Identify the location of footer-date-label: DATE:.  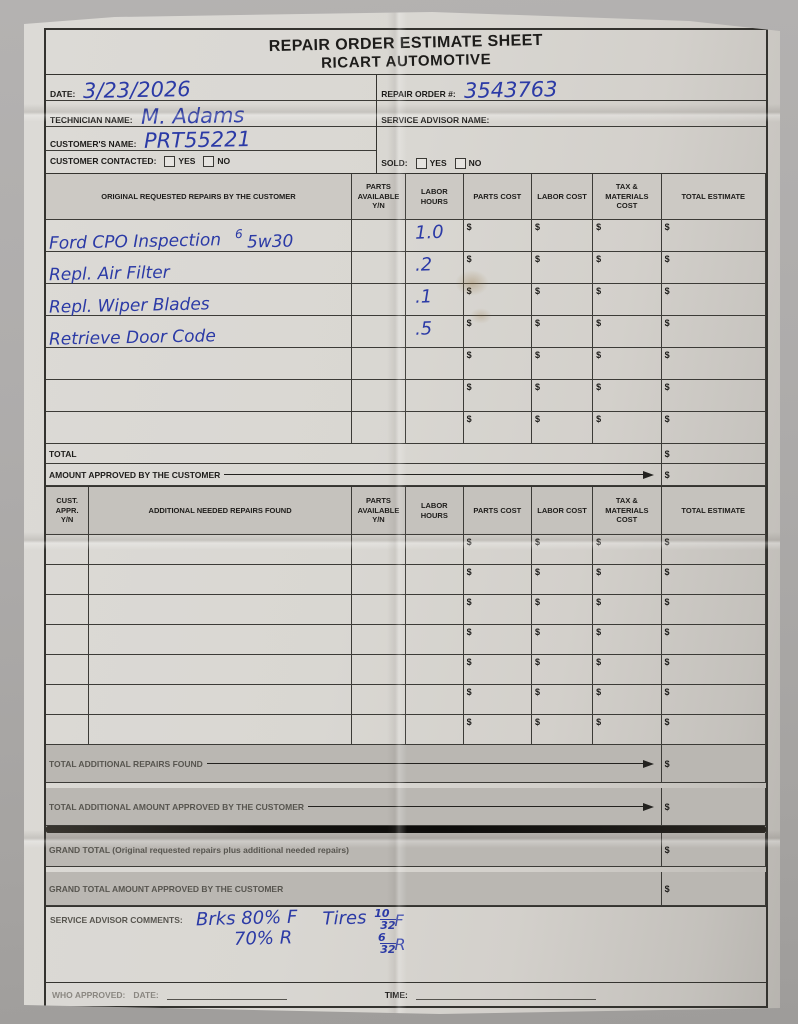
(146, 994).